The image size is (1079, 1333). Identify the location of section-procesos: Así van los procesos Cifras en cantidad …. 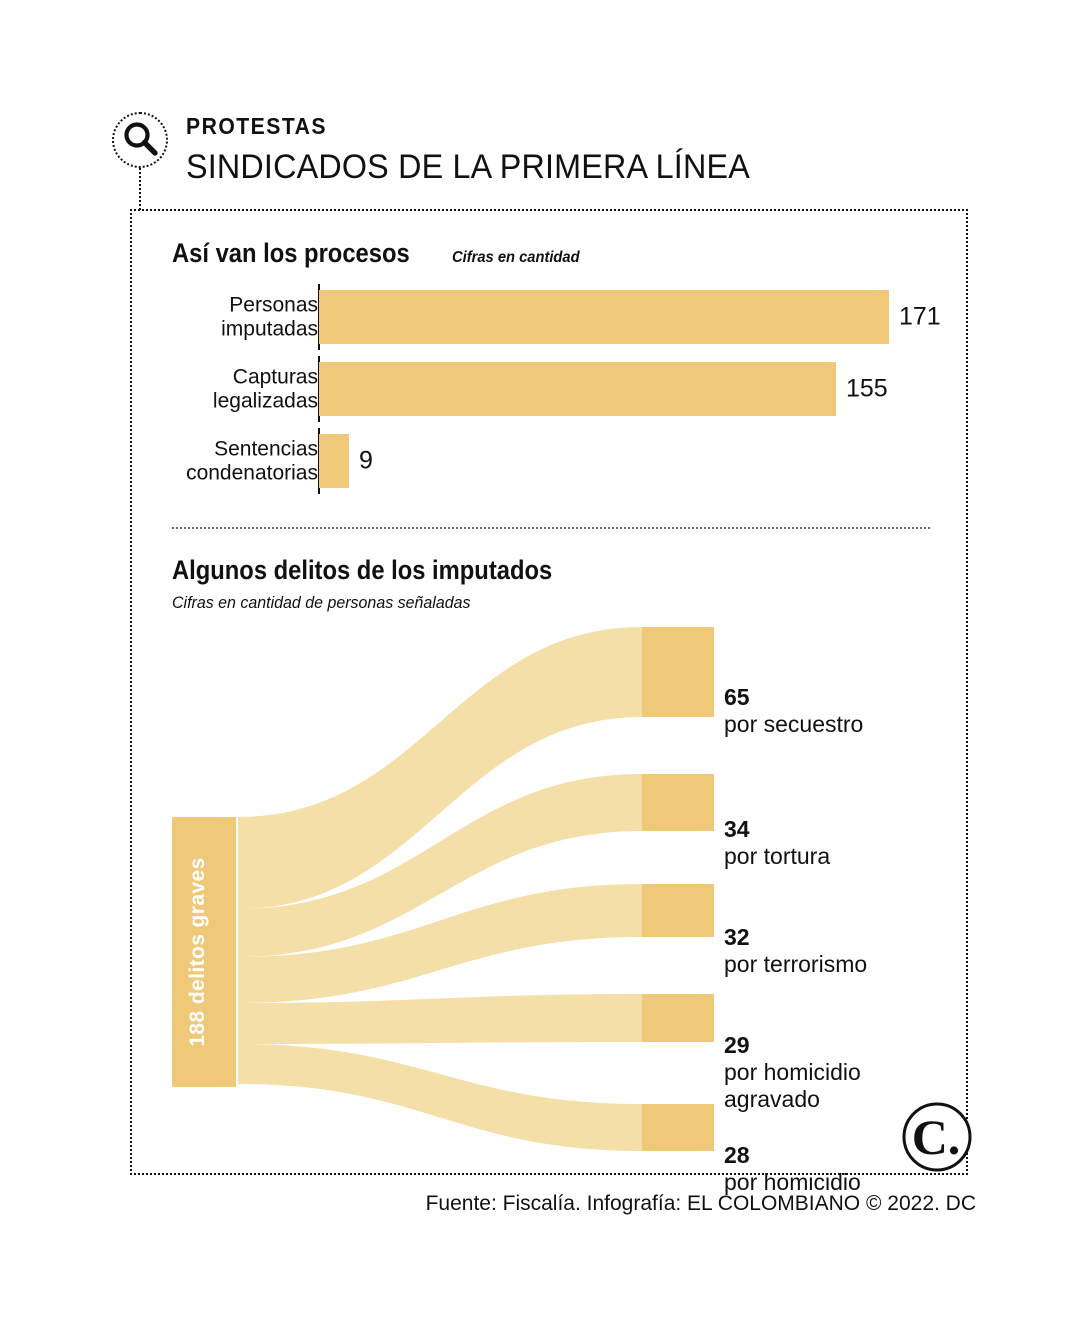
(567, 367).